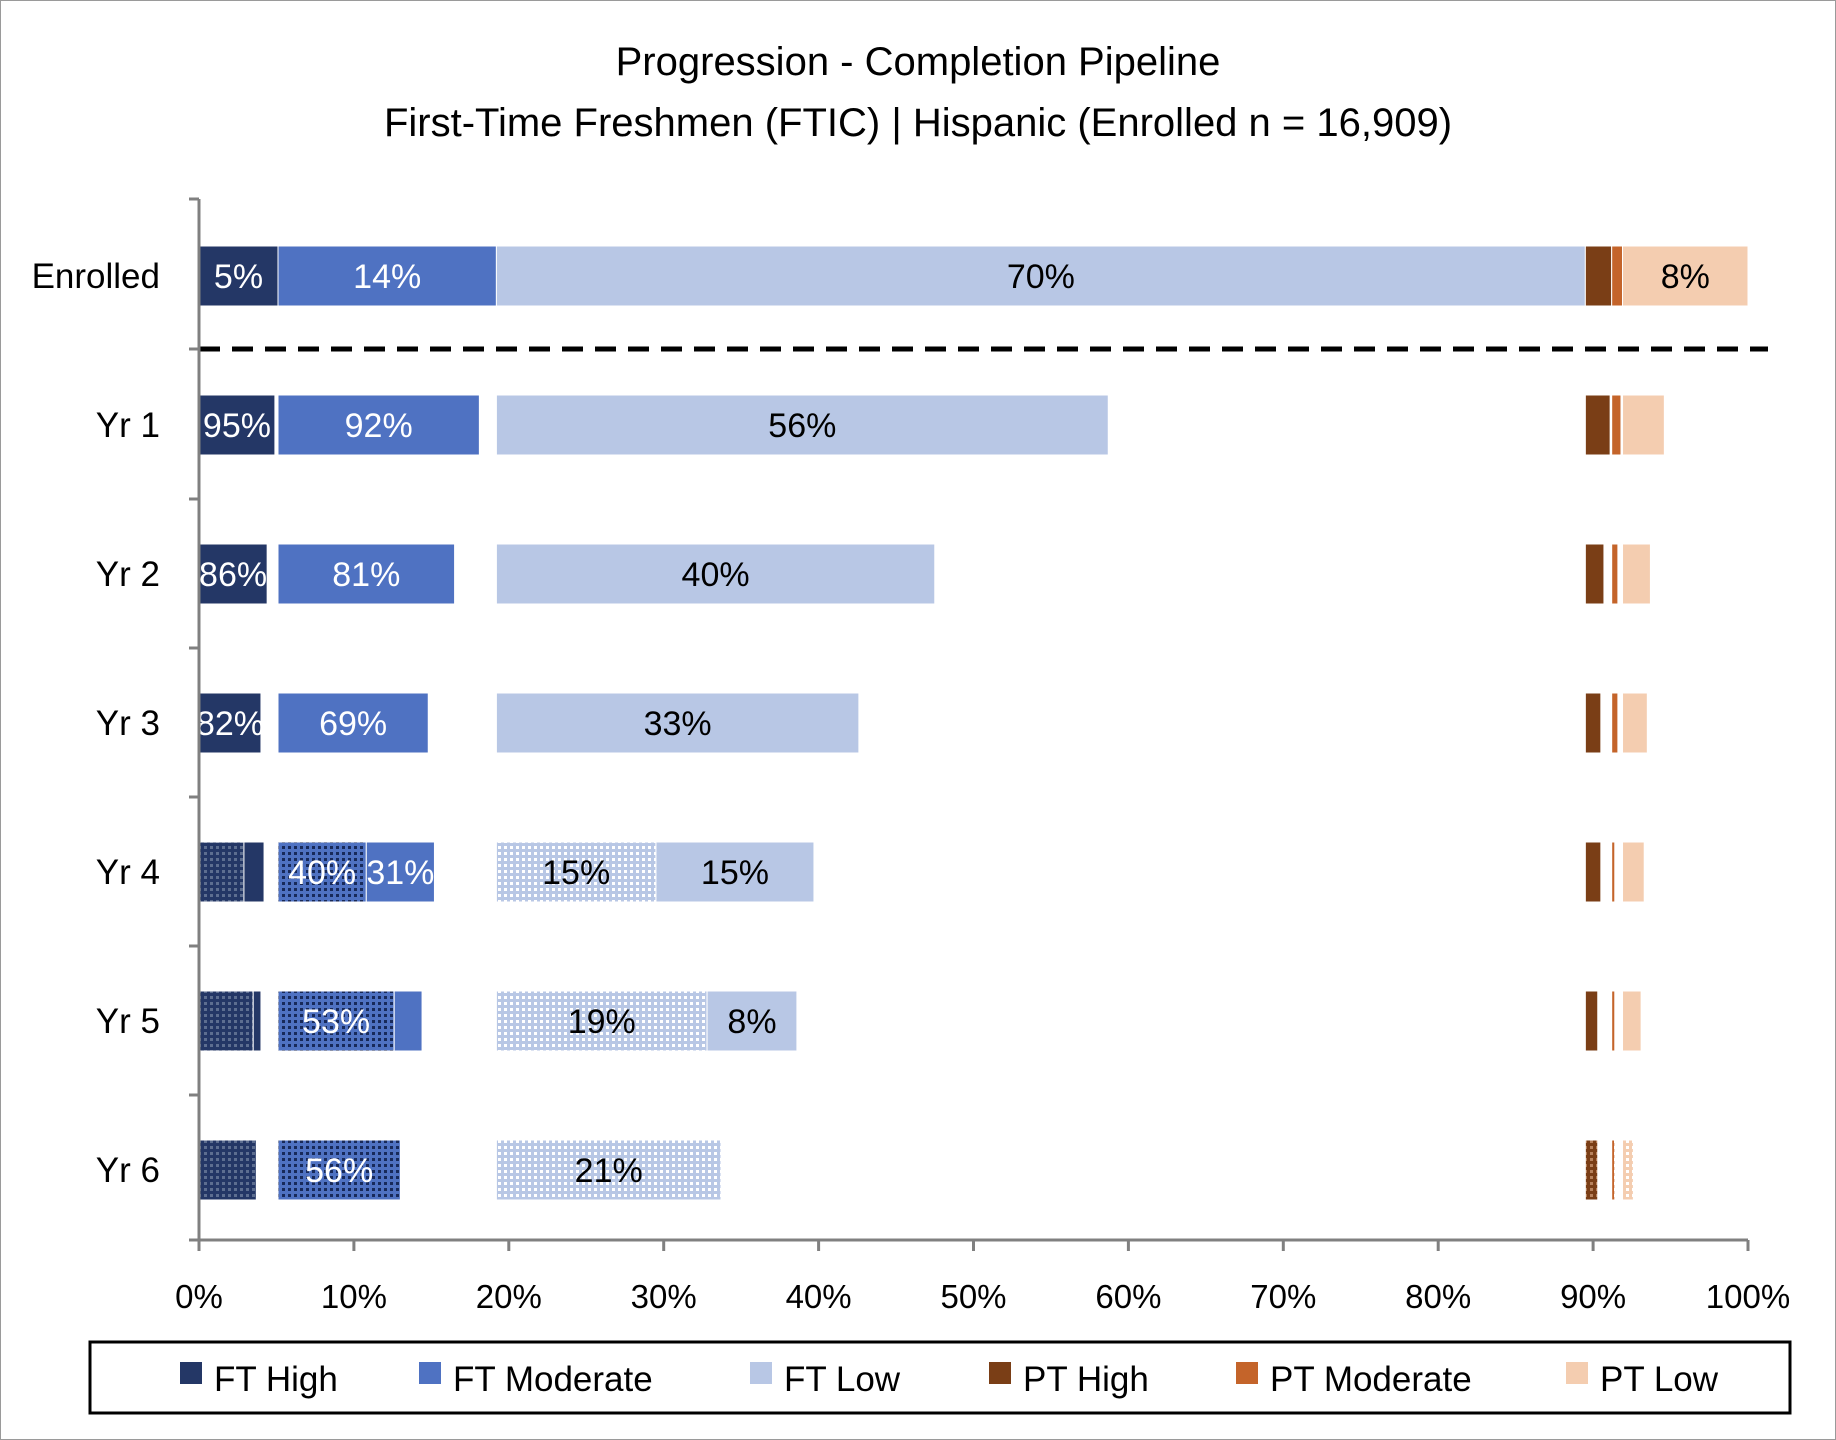 The image size is (1836, 1440). I want to click on bar-yr-5-ft-high-completed, so click(226, 1021).